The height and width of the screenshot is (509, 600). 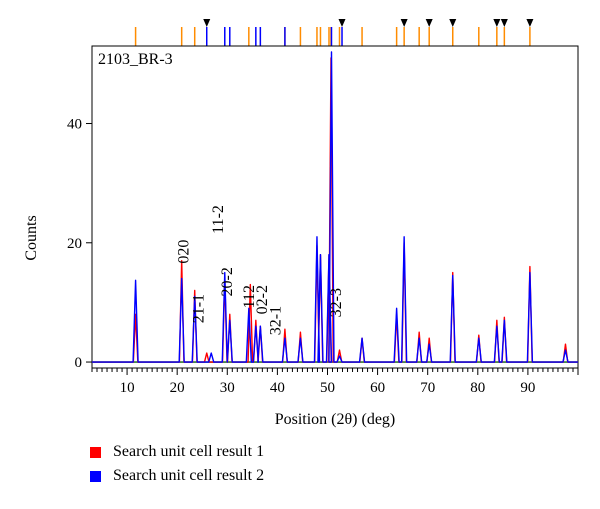 What do you see at coordinates (74, 125) in the screenshot?
I see `y-tick-label: 40` at bounding box center [74, 125].